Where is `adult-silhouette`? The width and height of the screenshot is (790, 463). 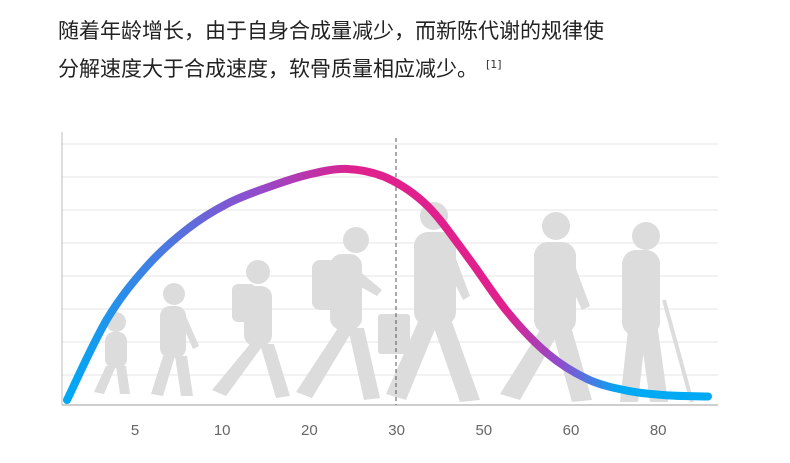 adult-silhouette is located at coordinates (429, 302).